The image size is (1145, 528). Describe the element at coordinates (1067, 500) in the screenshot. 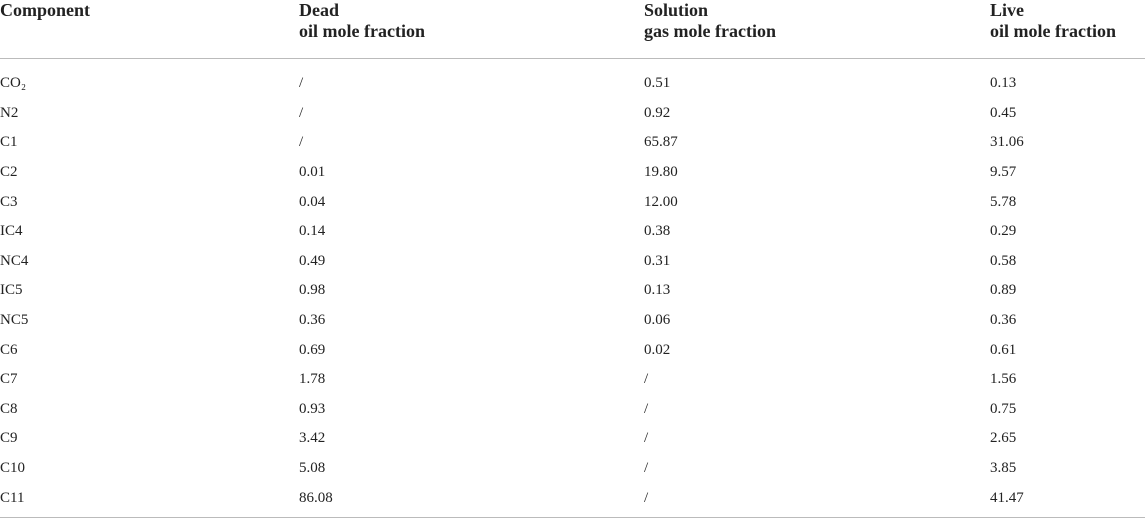

I see `table-cell: 41.47` at that location.